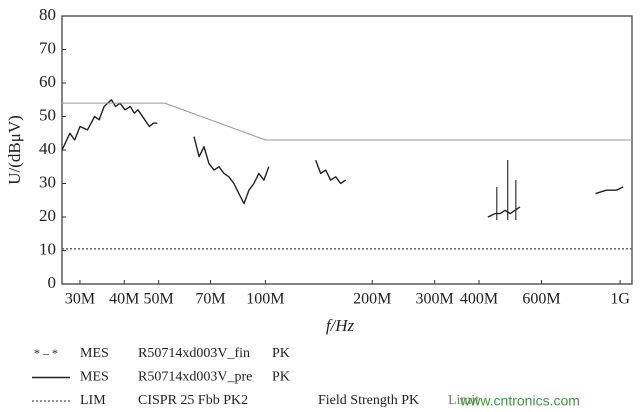  What do you see at coordinates (265, 299) in the screenshot?
I see `x-tick-label: 100M` at bounding box center [265, 299].